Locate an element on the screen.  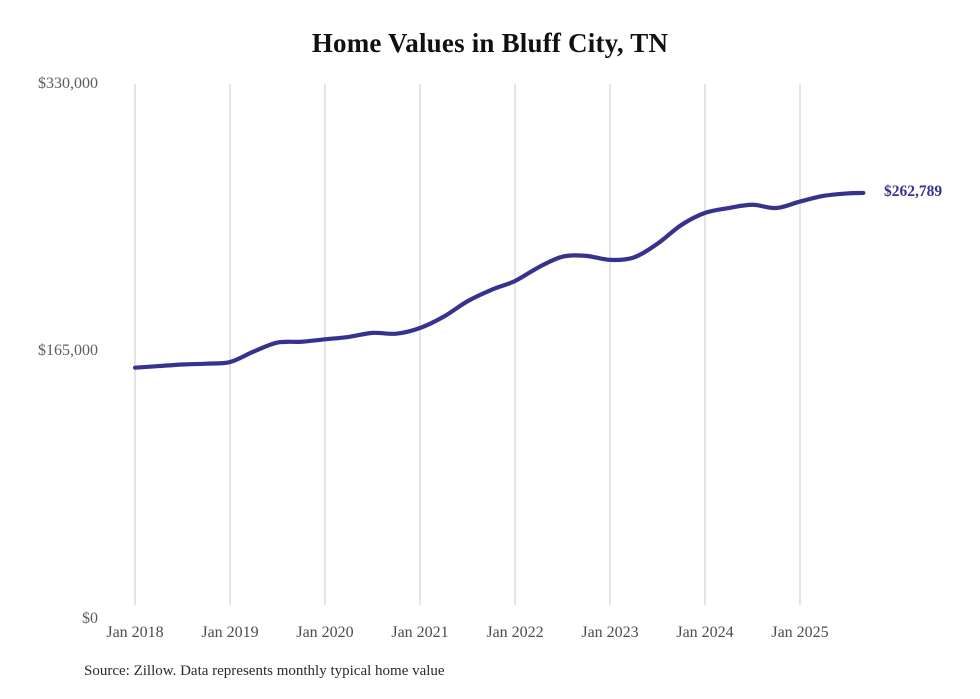
x-axis-tick-jan-2022: Jan 2022 is located at coordinates (515, 632).